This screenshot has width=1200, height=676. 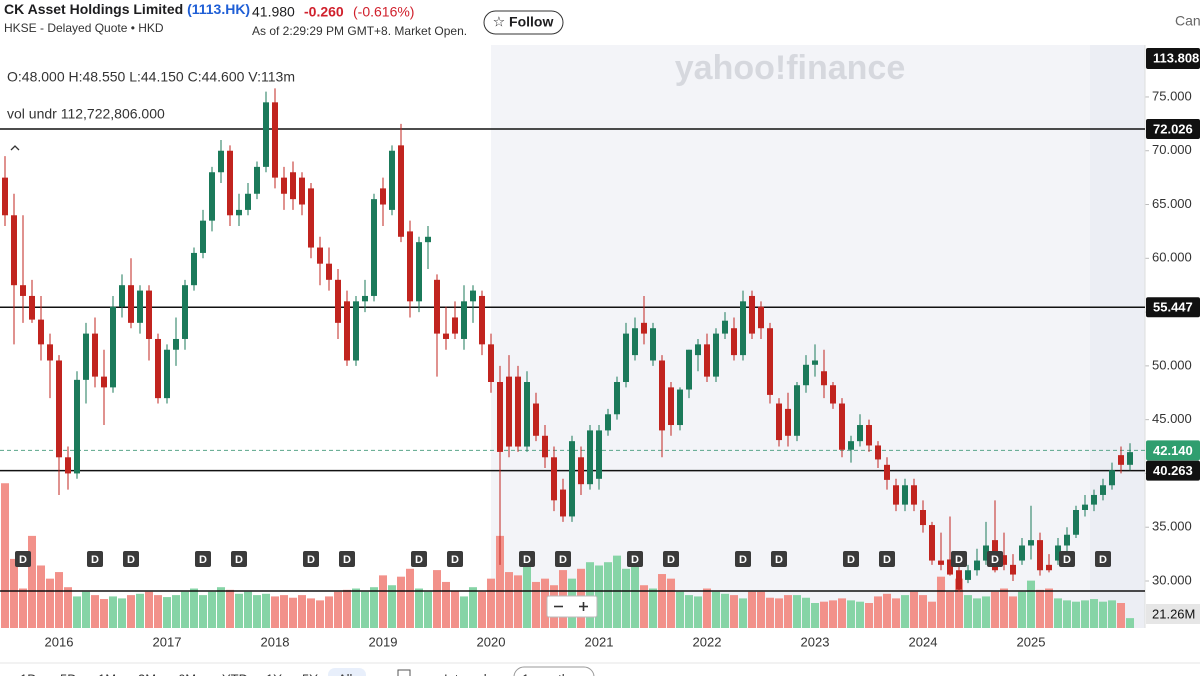 I want to click on follow-label: ☆ Follow, so click(x=523, y=22).